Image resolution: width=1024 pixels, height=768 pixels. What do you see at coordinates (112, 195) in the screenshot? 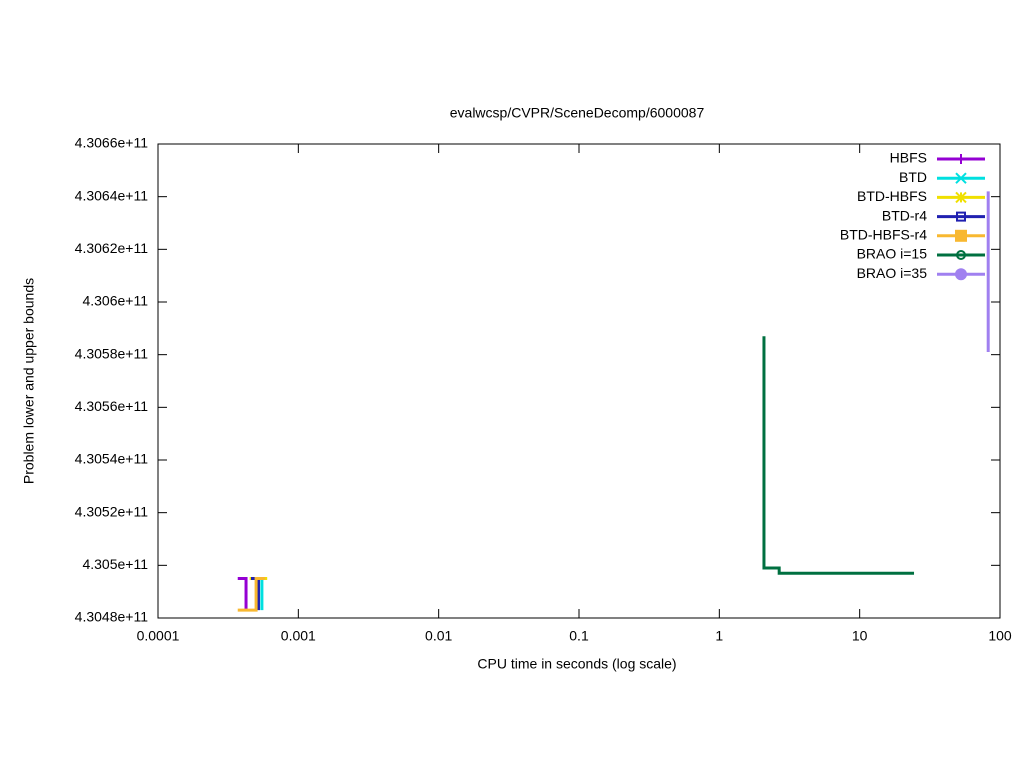
I see `y-tick-label: 4.3064e+11` at bounding box center [112, 195].